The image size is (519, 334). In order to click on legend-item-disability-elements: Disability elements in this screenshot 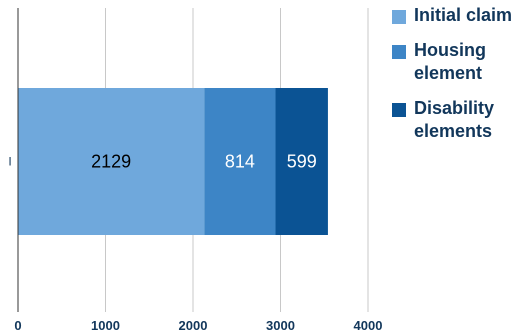, I will do `click(454, 120)`.